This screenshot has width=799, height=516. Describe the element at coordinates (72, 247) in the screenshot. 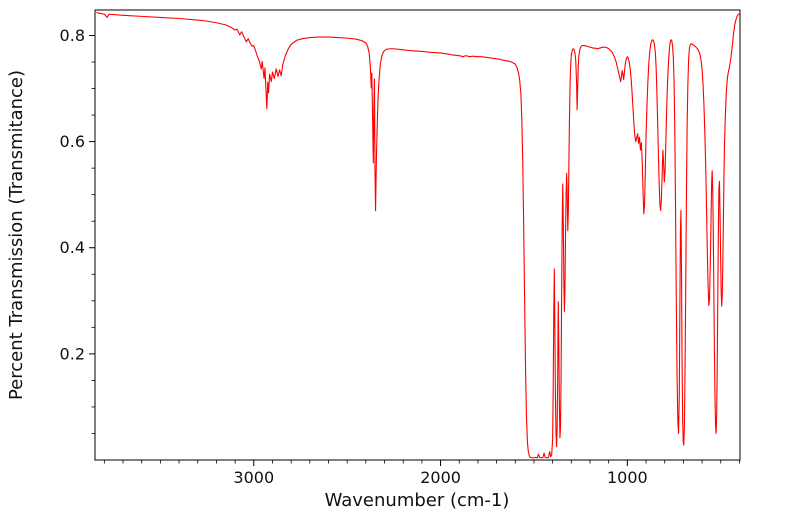

I see `y-tick-label: 0.4` at that location.